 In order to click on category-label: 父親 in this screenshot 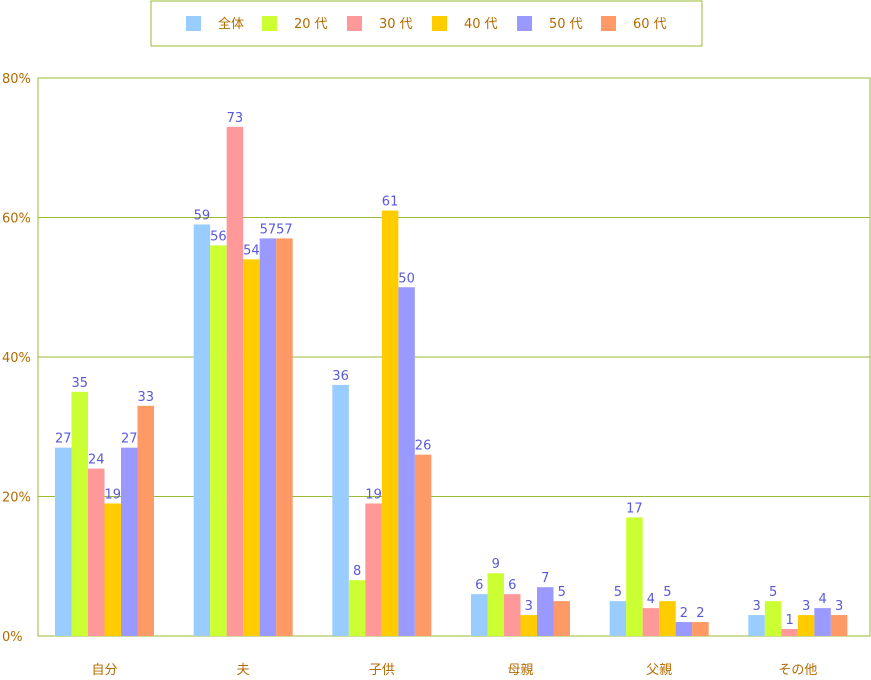, I will do `click(659, 670)`.